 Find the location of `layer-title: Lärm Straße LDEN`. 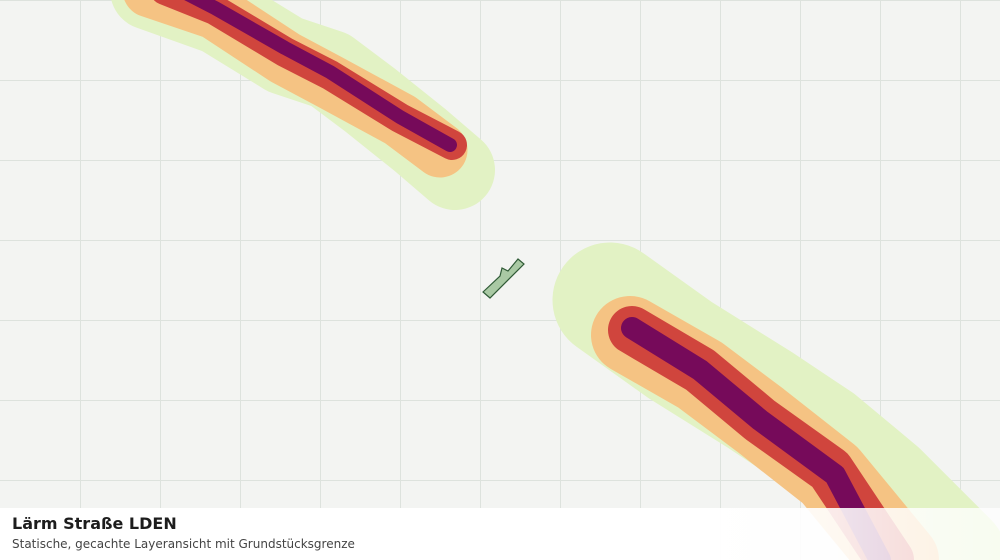

layer-title: Lärm Straße LDEN is located at coordinates (94, 523).